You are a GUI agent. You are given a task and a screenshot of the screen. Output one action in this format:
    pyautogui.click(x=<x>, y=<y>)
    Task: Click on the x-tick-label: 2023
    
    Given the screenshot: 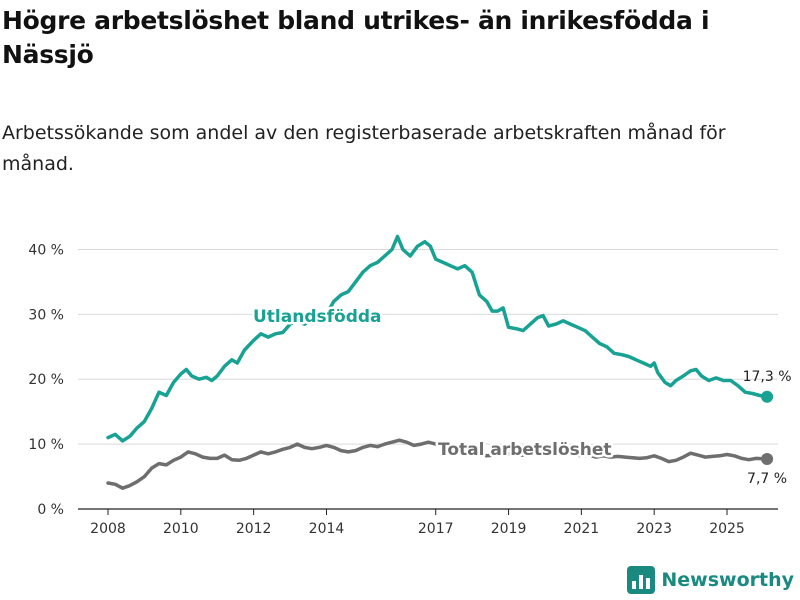 What is the action you would take?
    pyautogui.click(x=654, y=529)
    